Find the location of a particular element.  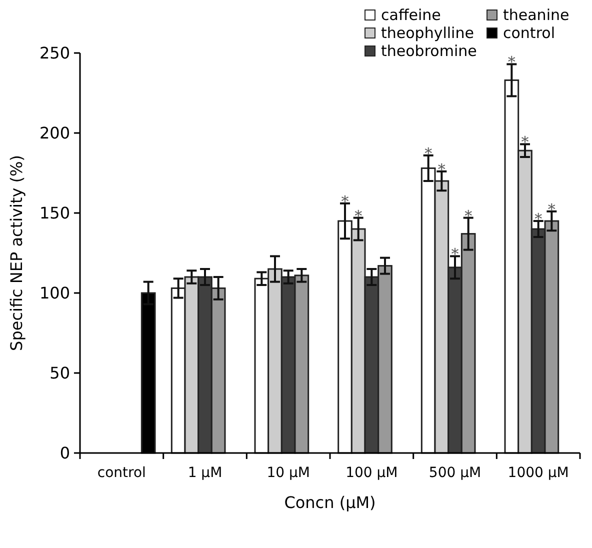

y-tick-label: 50 is located at coordinates (60, 373).